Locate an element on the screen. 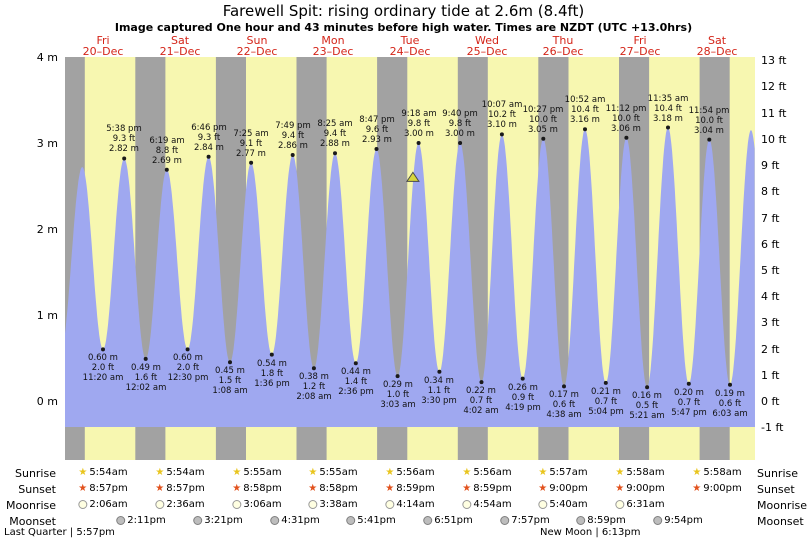 The height and width of the screenshot is (539, 807). moonrise-time: 4:14am is located at coordinates (410, 504).